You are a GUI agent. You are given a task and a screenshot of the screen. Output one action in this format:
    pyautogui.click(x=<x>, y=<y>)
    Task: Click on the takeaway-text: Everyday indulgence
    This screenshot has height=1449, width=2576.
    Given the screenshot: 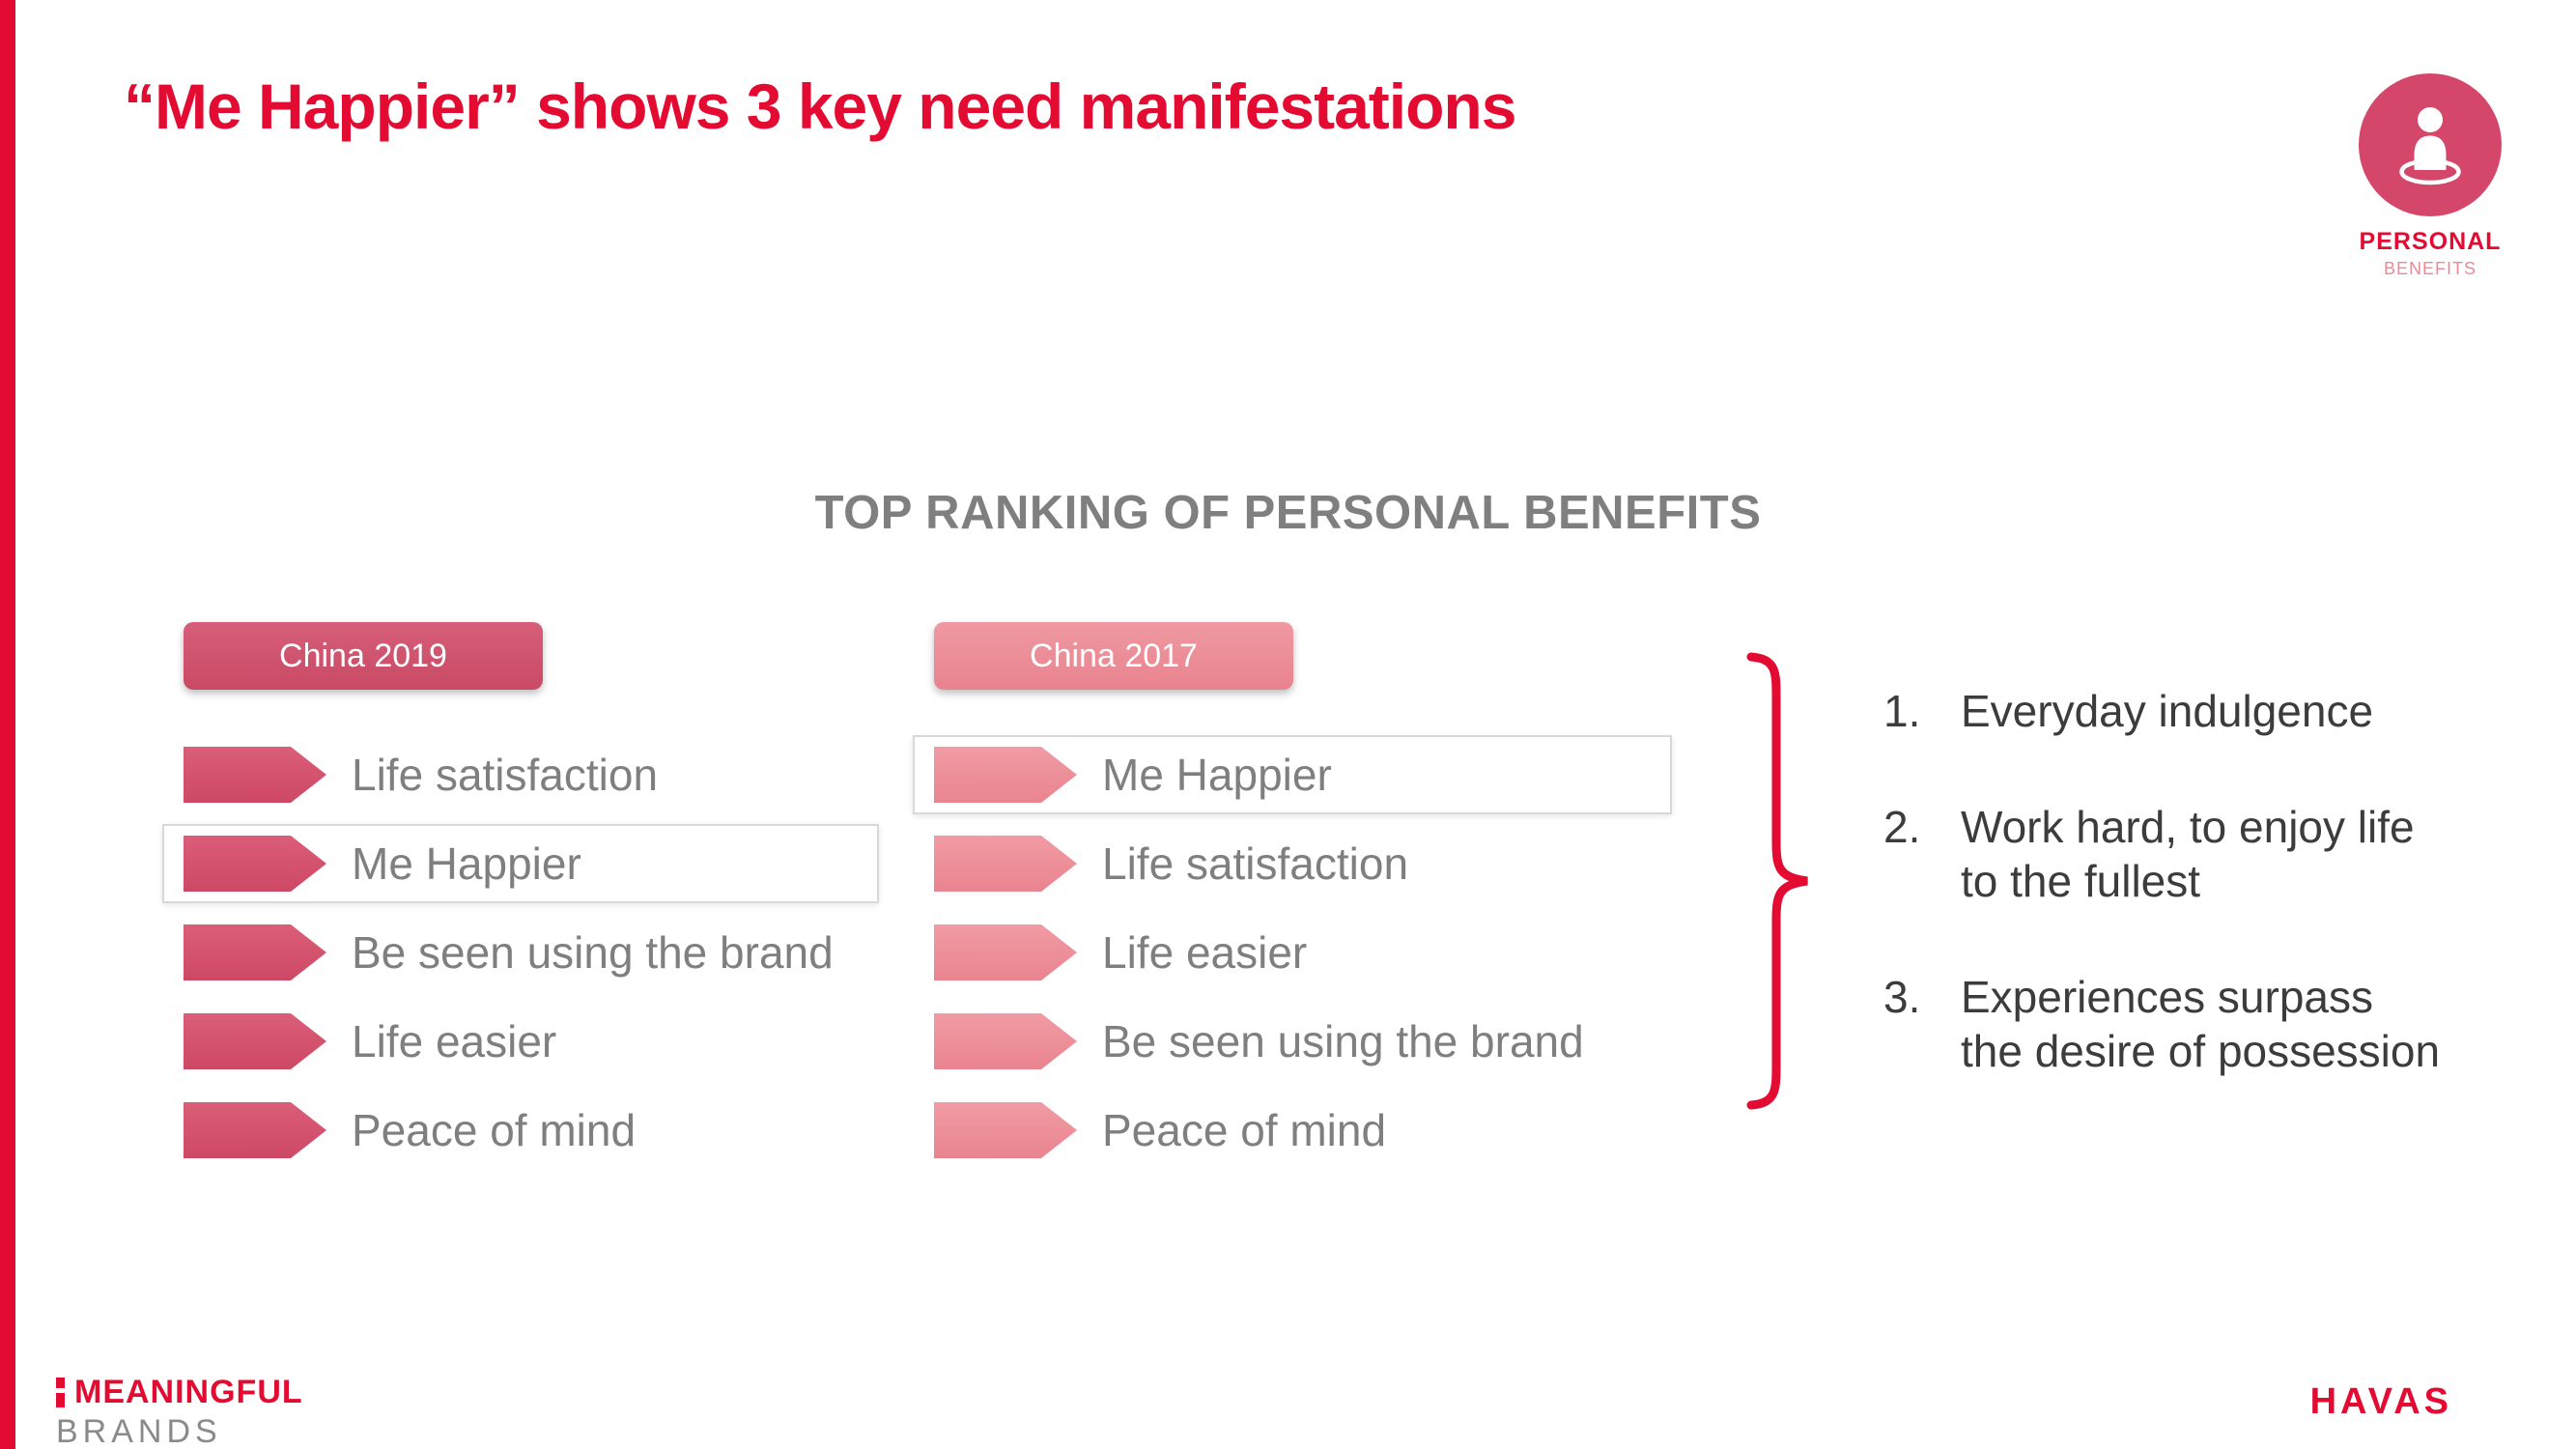 What is the action you would take?
    pyautogui.click(x=2167, y=711)
    